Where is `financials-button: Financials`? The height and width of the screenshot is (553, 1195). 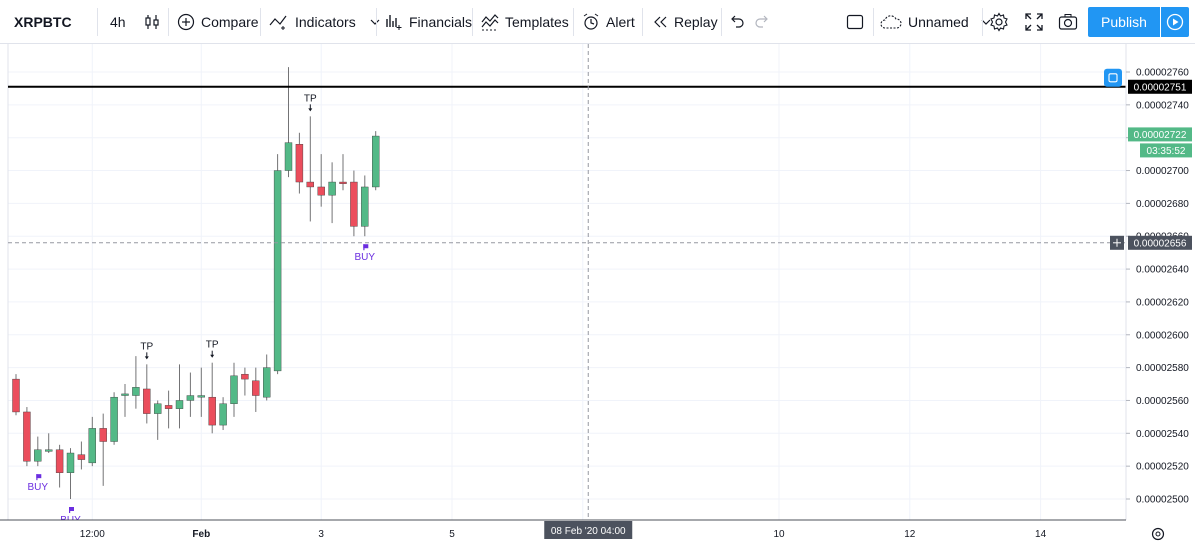 financials-button: Financials is located at coordinates (428, 22).